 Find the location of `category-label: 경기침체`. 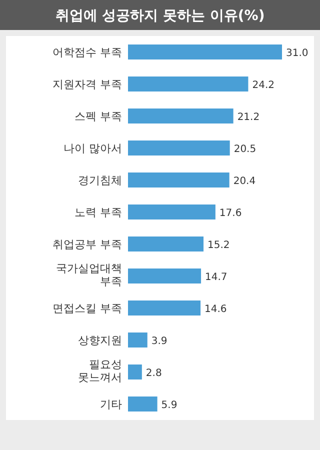

category-label: 경기침체 is located at coordinates (100, 180).